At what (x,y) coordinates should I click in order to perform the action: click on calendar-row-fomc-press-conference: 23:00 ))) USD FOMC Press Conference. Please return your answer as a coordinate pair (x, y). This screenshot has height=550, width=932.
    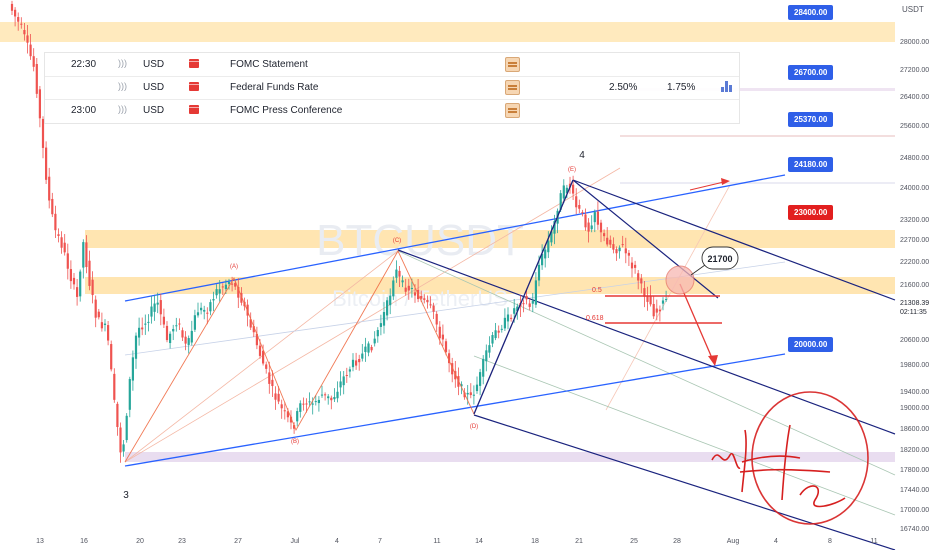
    Looking at the image, I should click on (392, 110).